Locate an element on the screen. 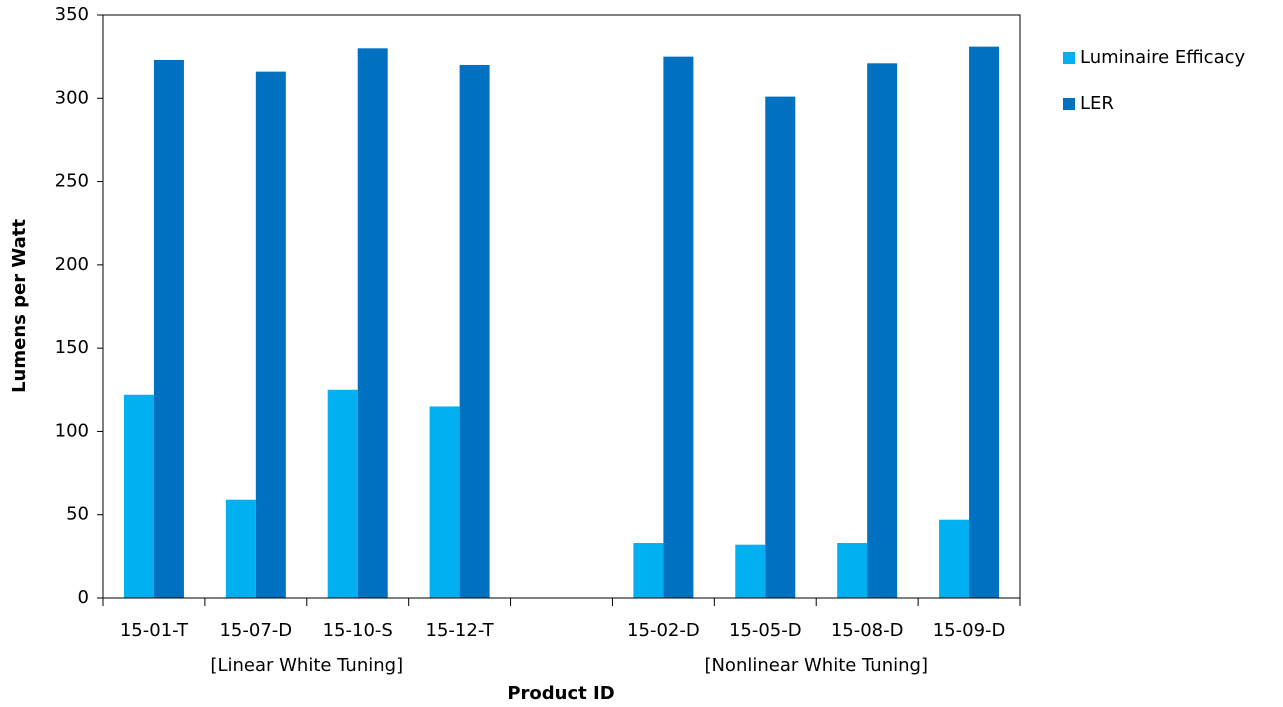  y-axis-label: Lumens per Watt is located at coordinates (19, 306).